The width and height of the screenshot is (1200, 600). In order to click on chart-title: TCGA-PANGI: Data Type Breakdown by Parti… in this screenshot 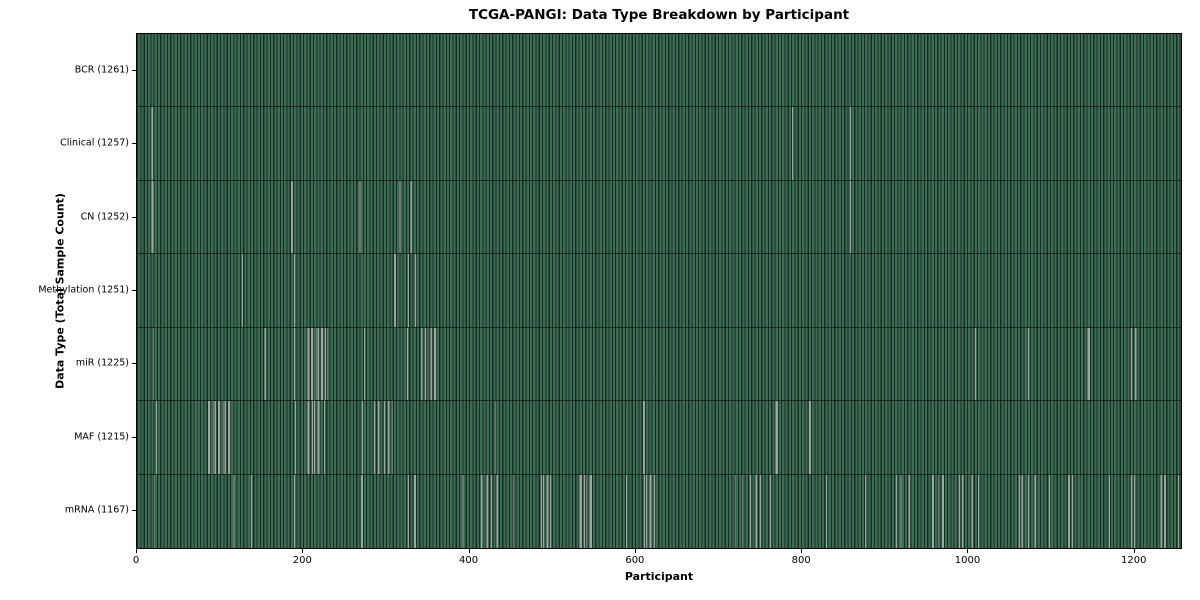, I will do `click(659, 15)`.